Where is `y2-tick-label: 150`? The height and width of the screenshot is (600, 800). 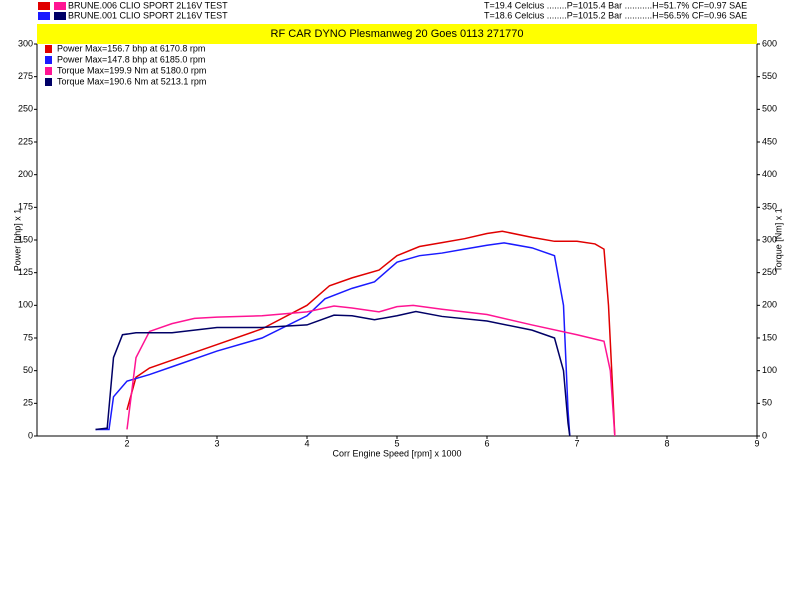 y2-tick-label: 150 is located at coordinates (769, 337).